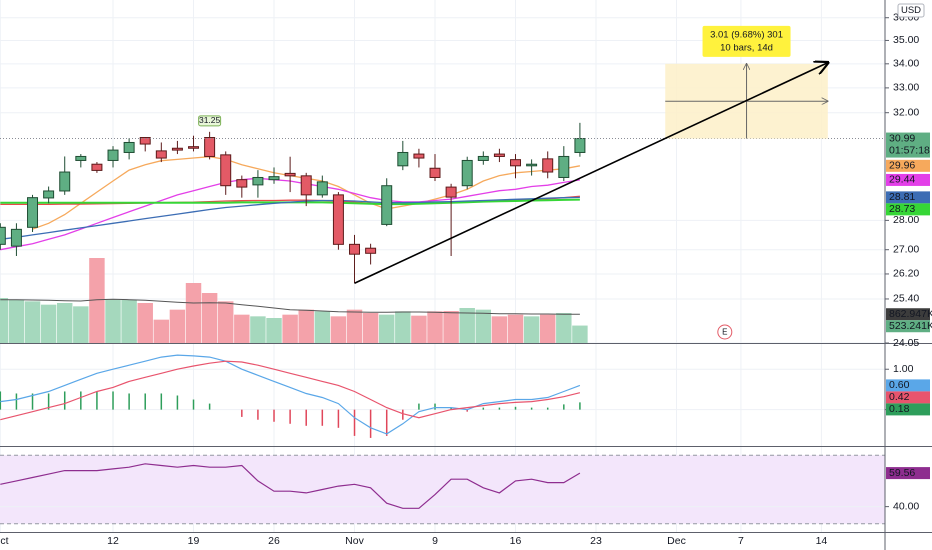 This screenshot has width=932, height=550. I want to click on earnings-label: E, so click(724, 332).